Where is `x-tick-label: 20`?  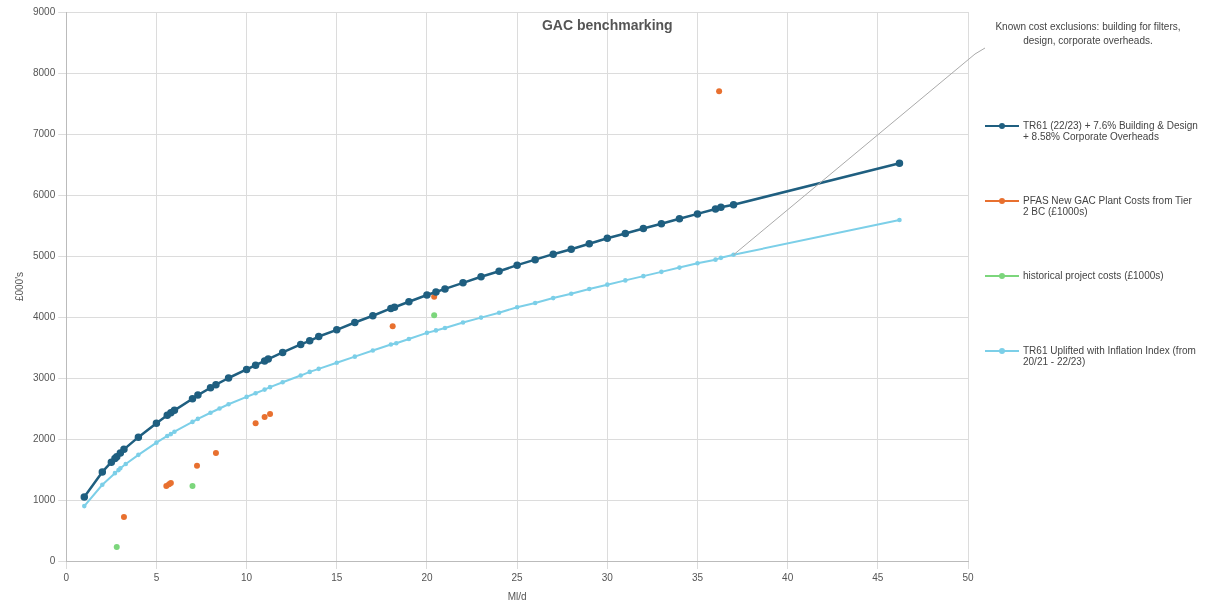
x-tick-label: 20 is located at coordinates (427, 577).